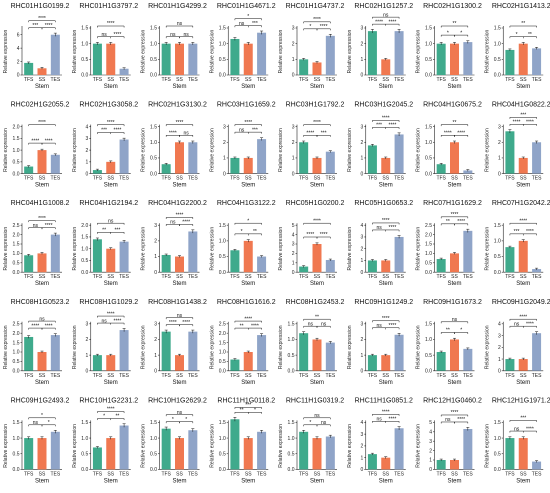 This screenshot has width=550, height=493. What do you see at coordinates (384, 400) in the screenshot?
I see `panel-title: RHC11H1G0851.2` at bounding box center [384, 400].